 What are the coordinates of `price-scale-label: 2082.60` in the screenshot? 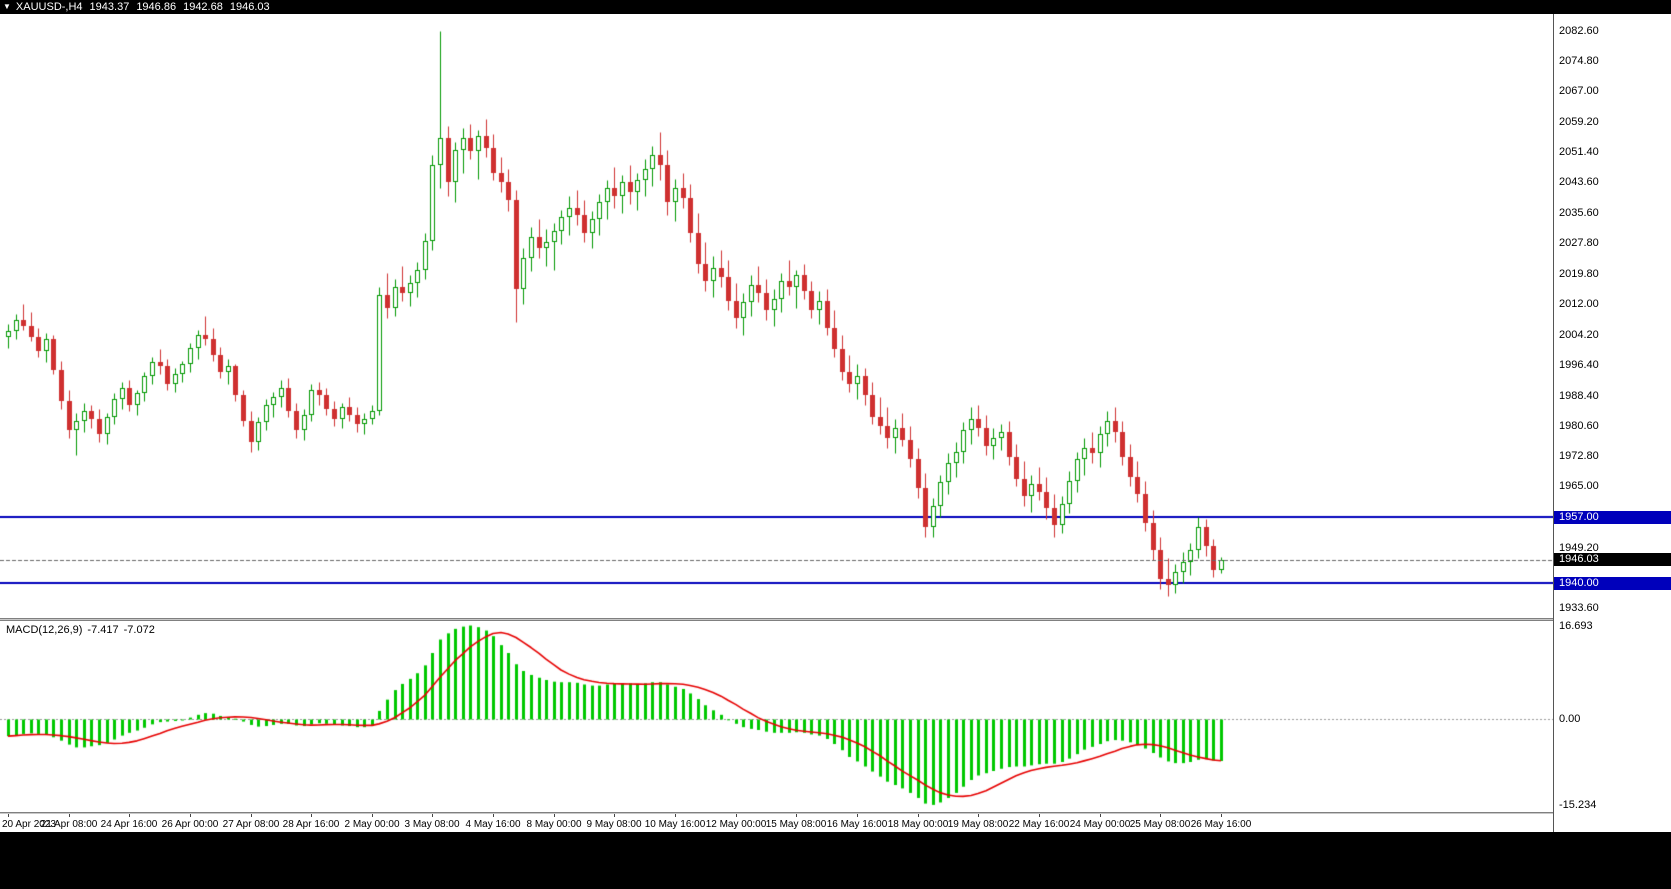 It's located at (1579, 31).